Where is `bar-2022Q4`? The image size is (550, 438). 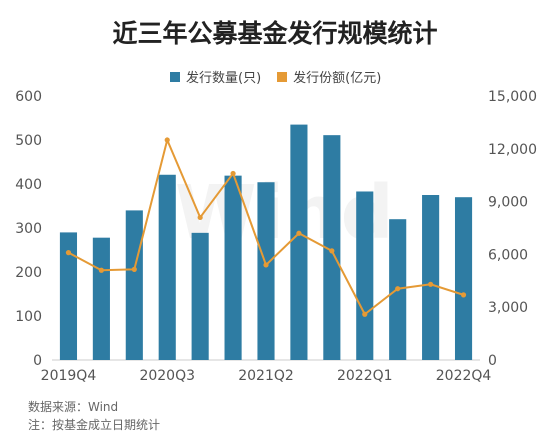
bar-2022Q4 is located at coordinates (463, 278).